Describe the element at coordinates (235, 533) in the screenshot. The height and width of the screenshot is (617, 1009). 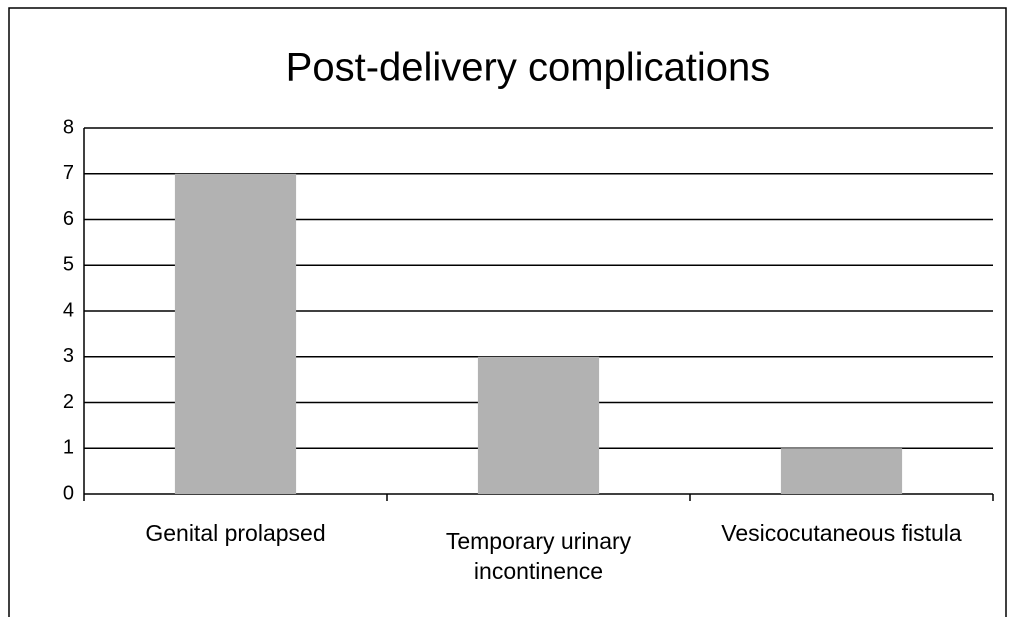
I see `x-tick-label: Genital prolapsed` at that location.